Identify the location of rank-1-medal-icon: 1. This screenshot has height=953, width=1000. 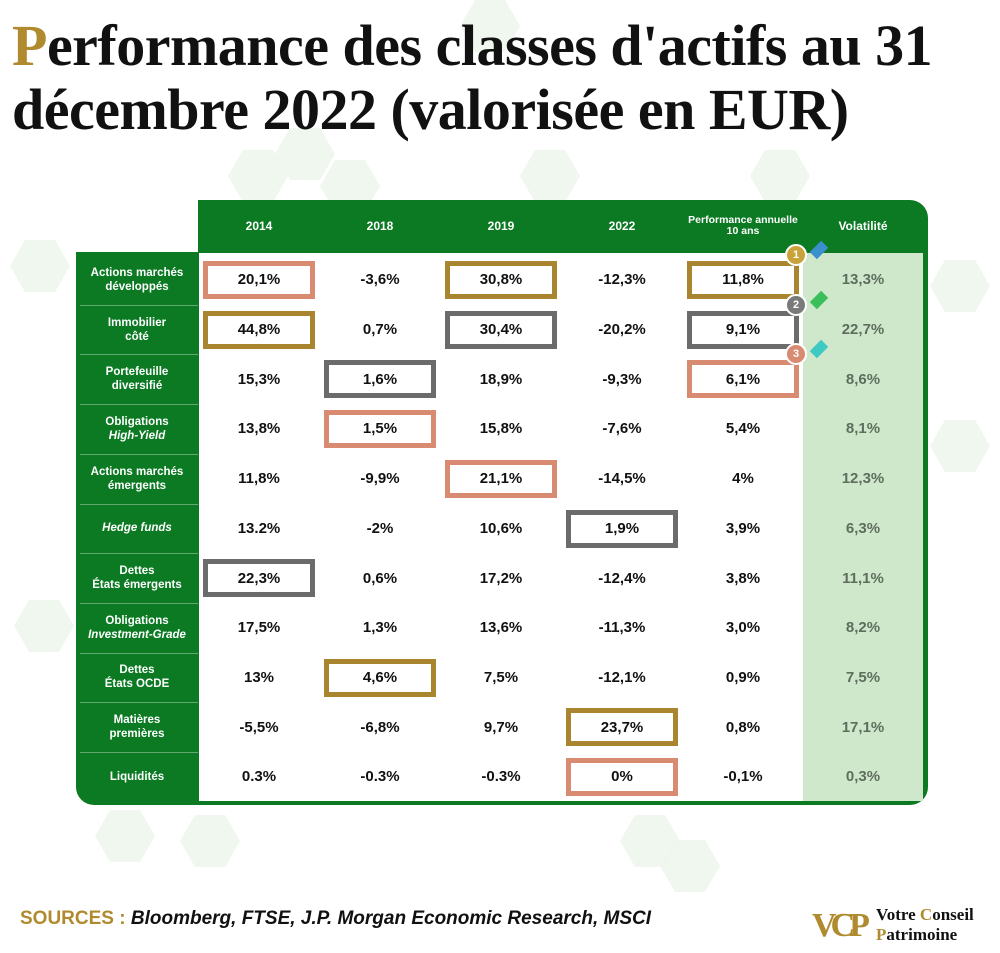
(796, 255).